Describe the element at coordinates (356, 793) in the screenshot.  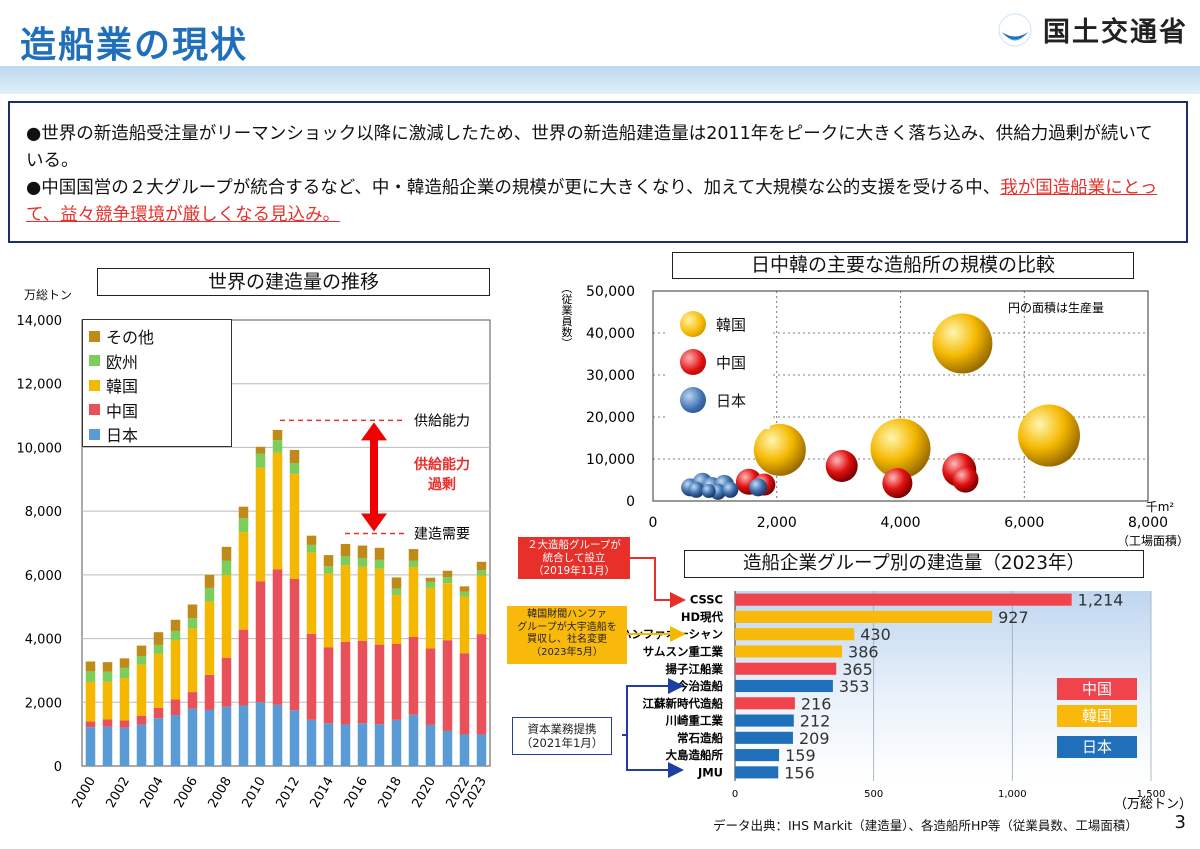
I see `x-tick-label: 2016` at that location.